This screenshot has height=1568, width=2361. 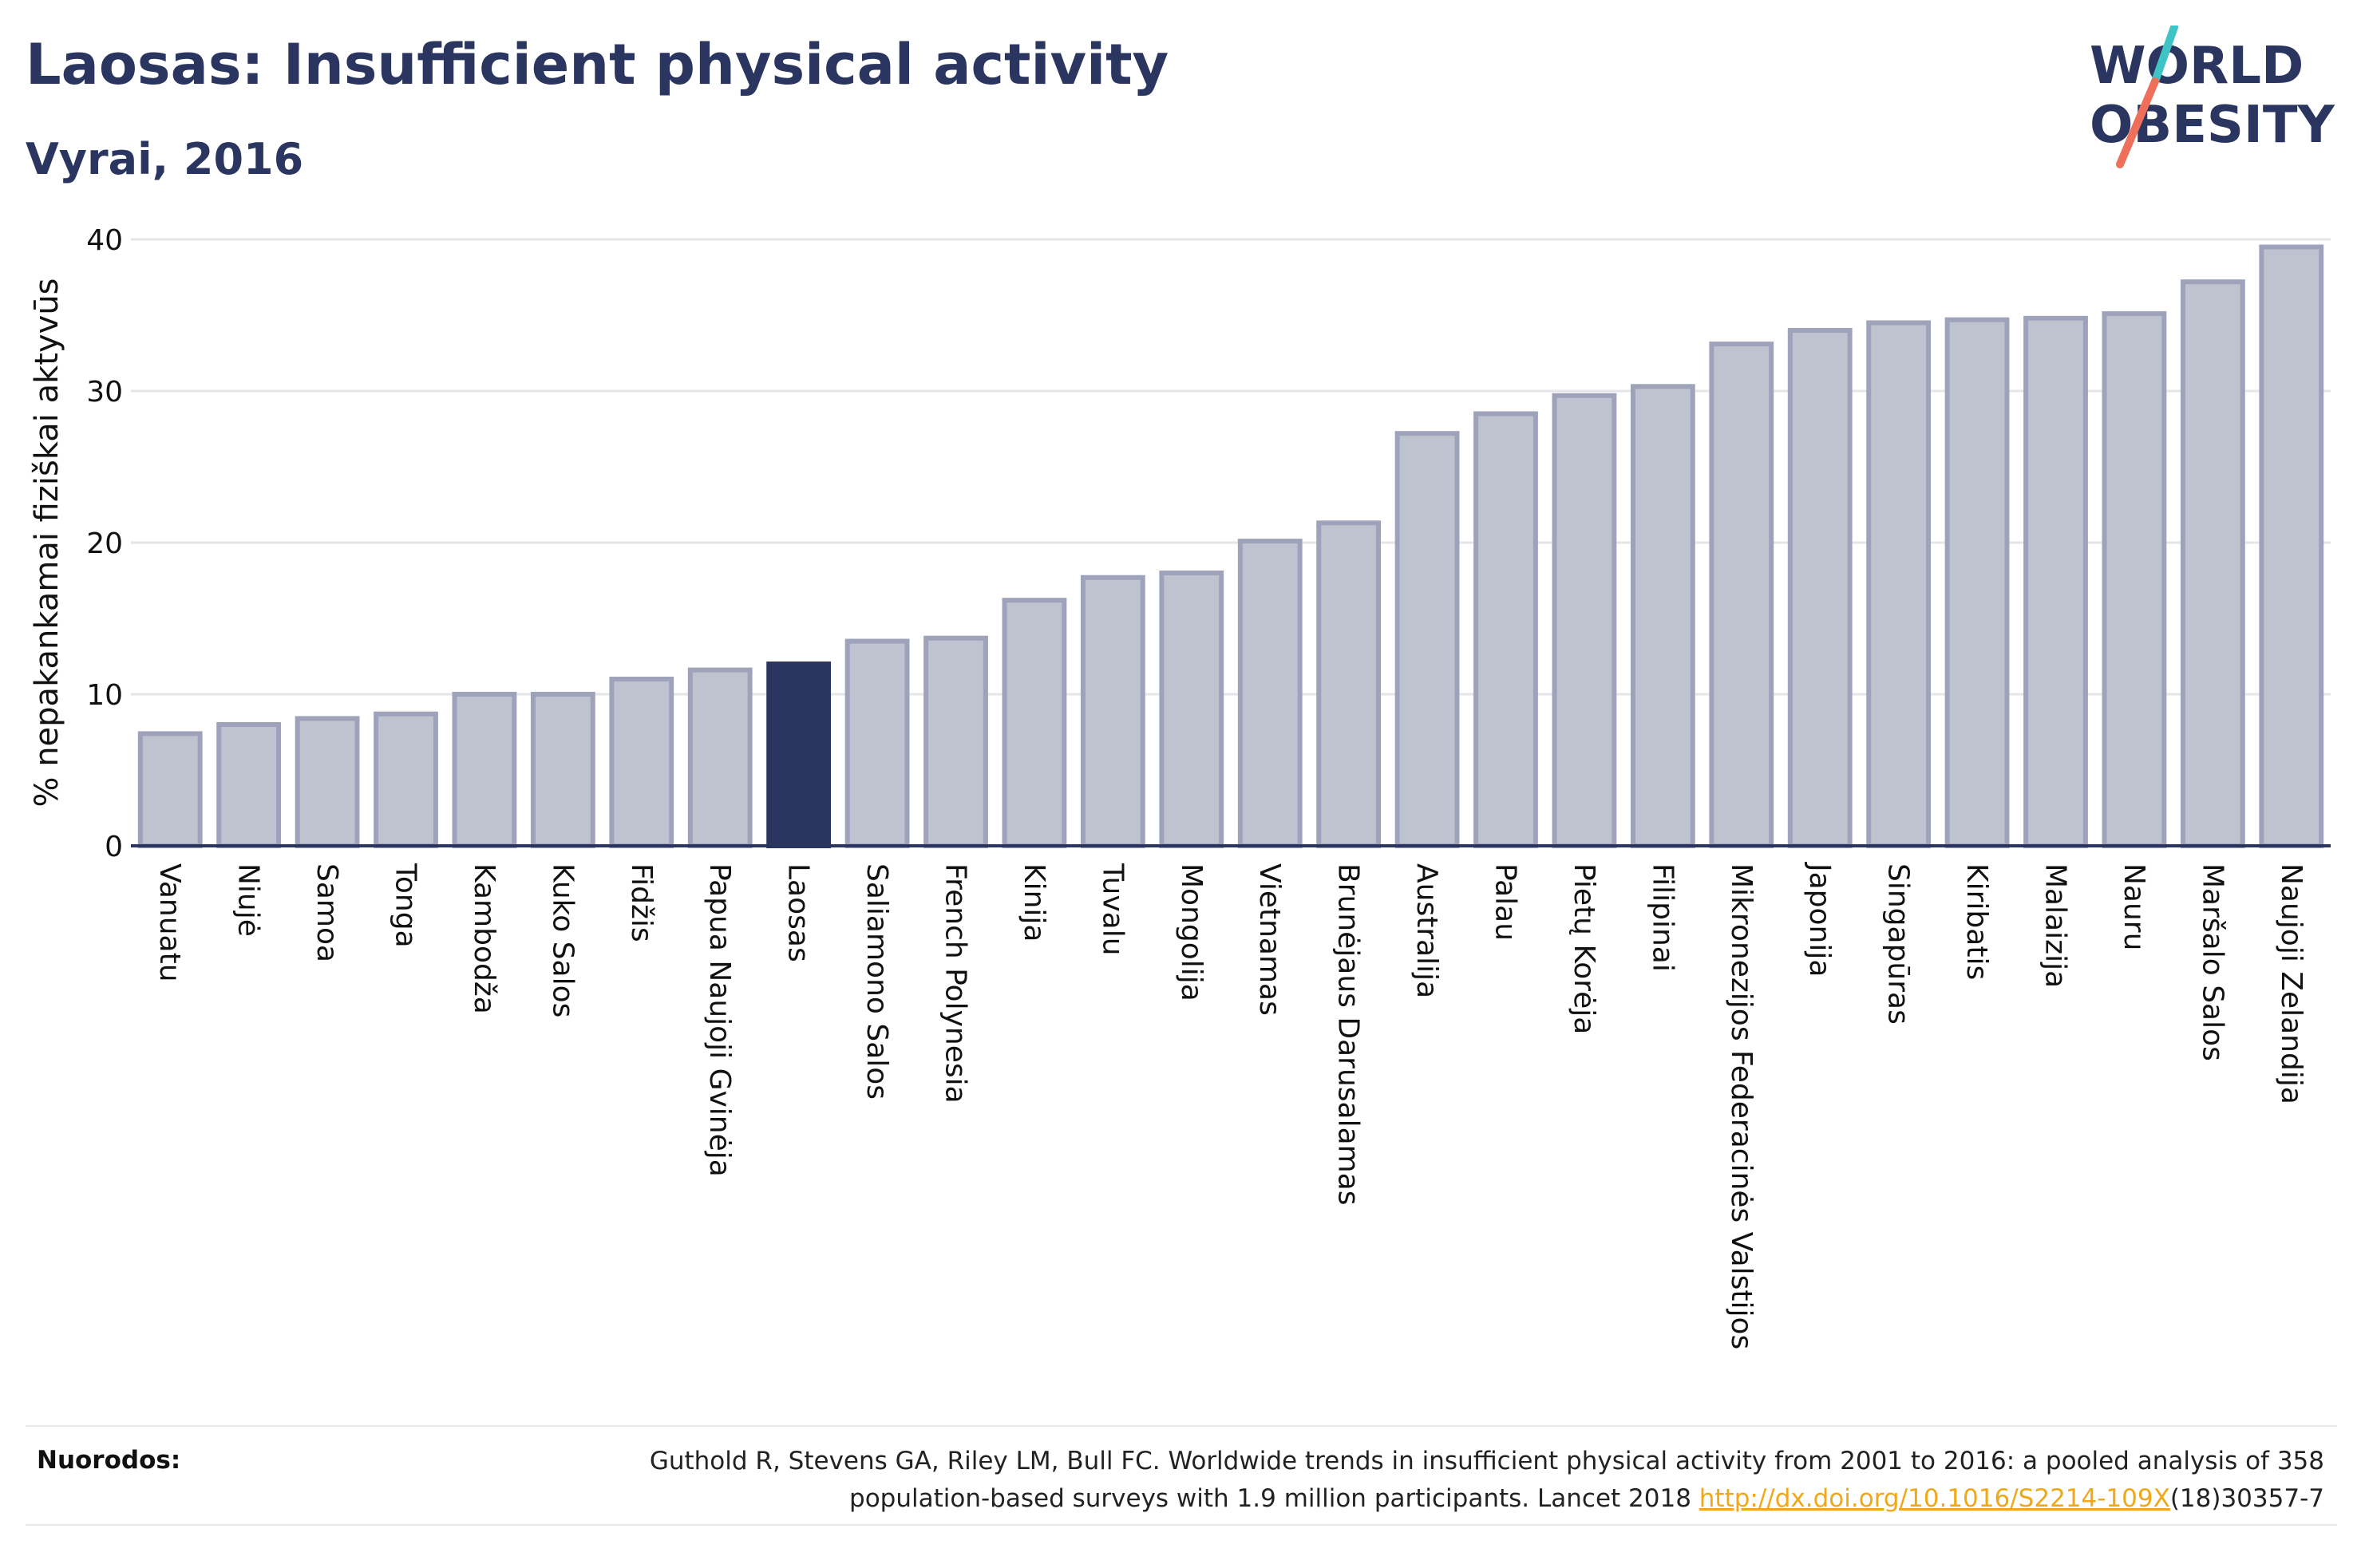 I want to click on bar-samoa, so click(x=327, y=782).